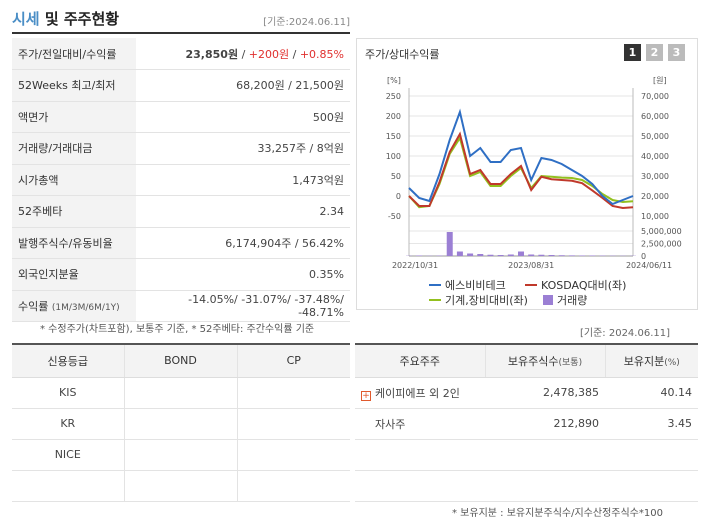 The width and height of the screenshot is (702, 525). I want to click on right-tick-label: 70,000, so click(655, 96).